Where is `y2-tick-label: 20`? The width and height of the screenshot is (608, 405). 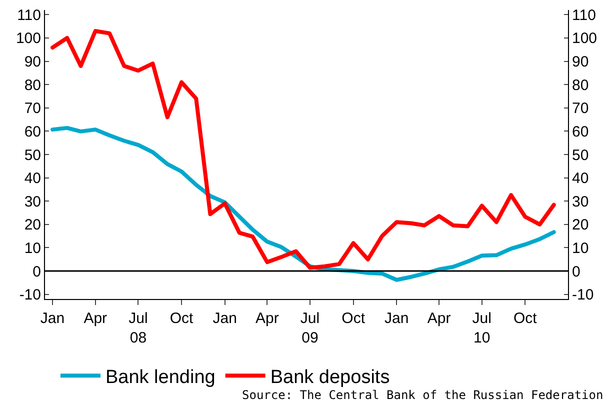
y2-tick-label: 20 is located at coordinates (580, 225).